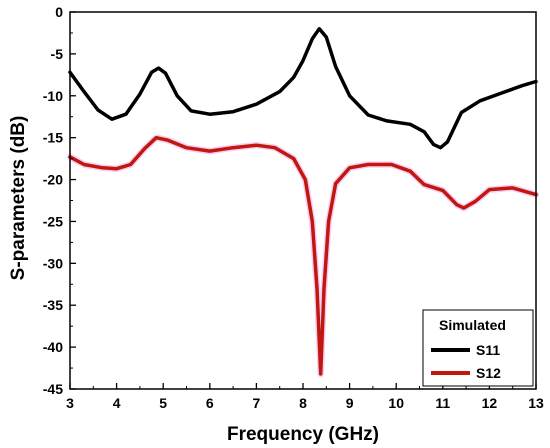  What do you see at coordinates (53, 200) in the screenshot?
I see `y-tick-labels: 0 -5 -10 -15 -20 -25 -30 -35 -40 -45` at bounding box center [53, 200].